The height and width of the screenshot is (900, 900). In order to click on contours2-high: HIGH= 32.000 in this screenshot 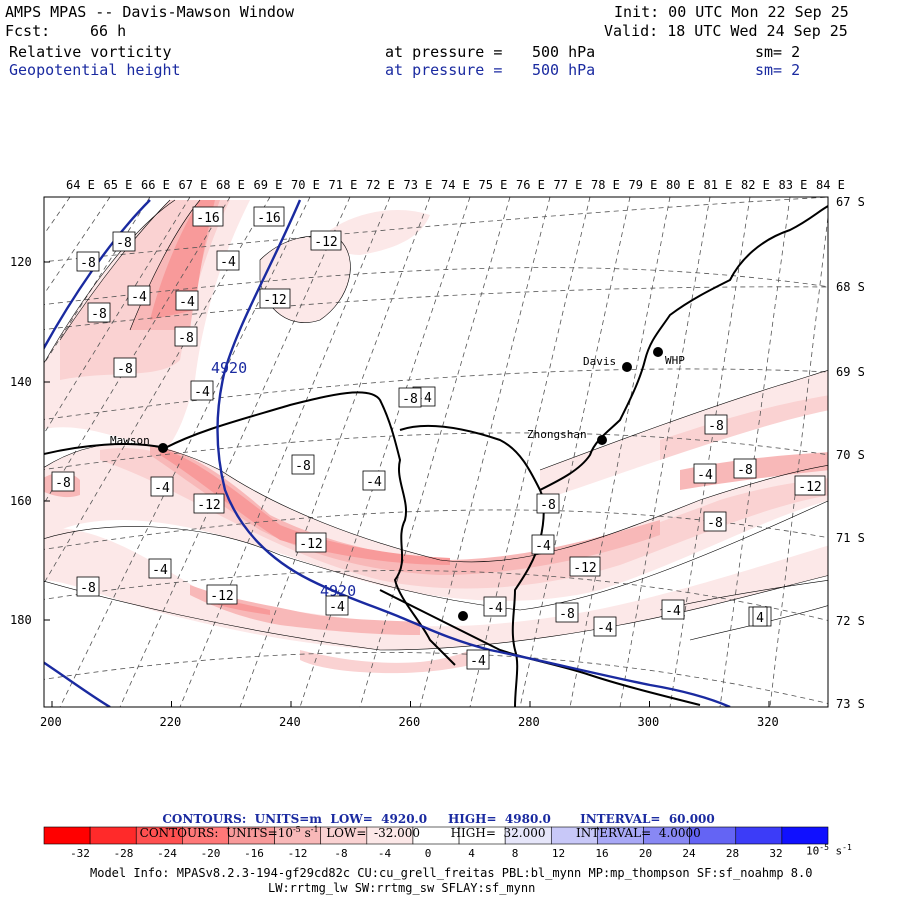, I will do `click(498, 833)`.